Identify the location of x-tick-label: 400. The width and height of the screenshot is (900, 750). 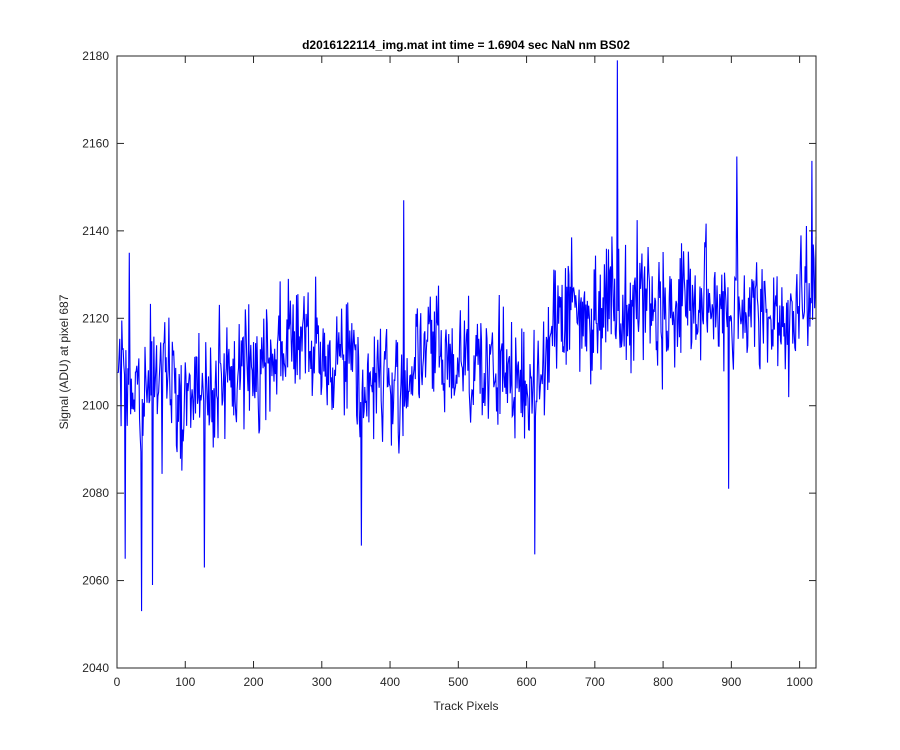
(390, 682).